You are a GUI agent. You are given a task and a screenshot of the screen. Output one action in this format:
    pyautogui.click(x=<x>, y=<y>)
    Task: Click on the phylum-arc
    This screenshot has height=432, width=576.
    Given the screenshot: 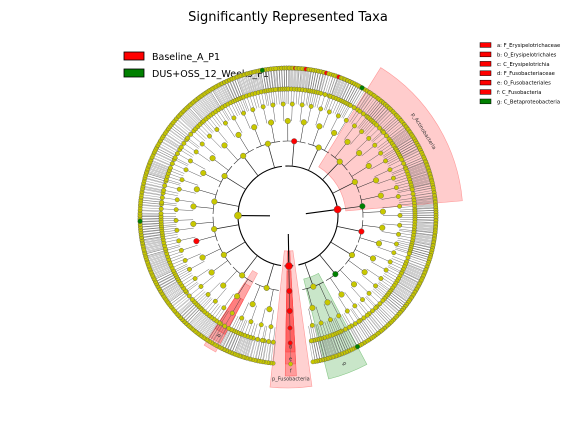 What is the action you would take?
    pyautogui.click(x=312, y=215)
    